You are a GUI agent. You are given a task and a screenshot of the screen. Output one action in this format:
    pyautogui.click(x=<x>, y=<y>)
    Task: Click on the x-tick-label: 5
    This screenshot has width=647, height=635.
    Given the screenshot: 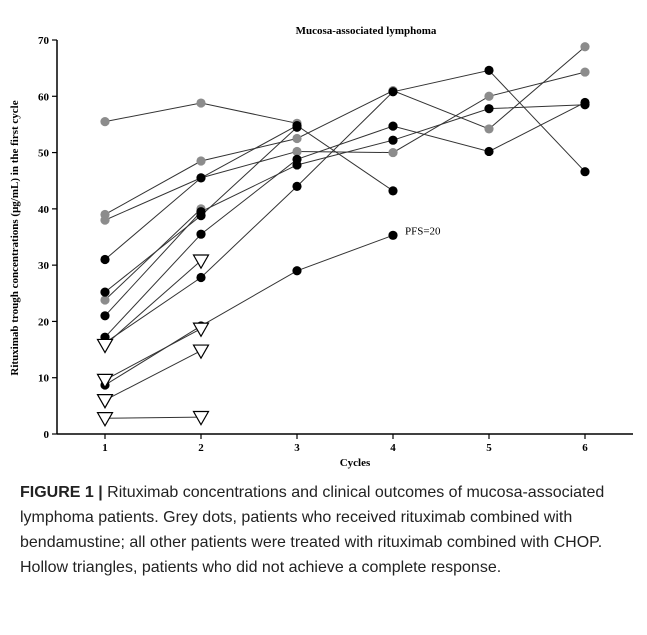 What is the action you would take?
    pyautogui.click(x=489, y=448)
    